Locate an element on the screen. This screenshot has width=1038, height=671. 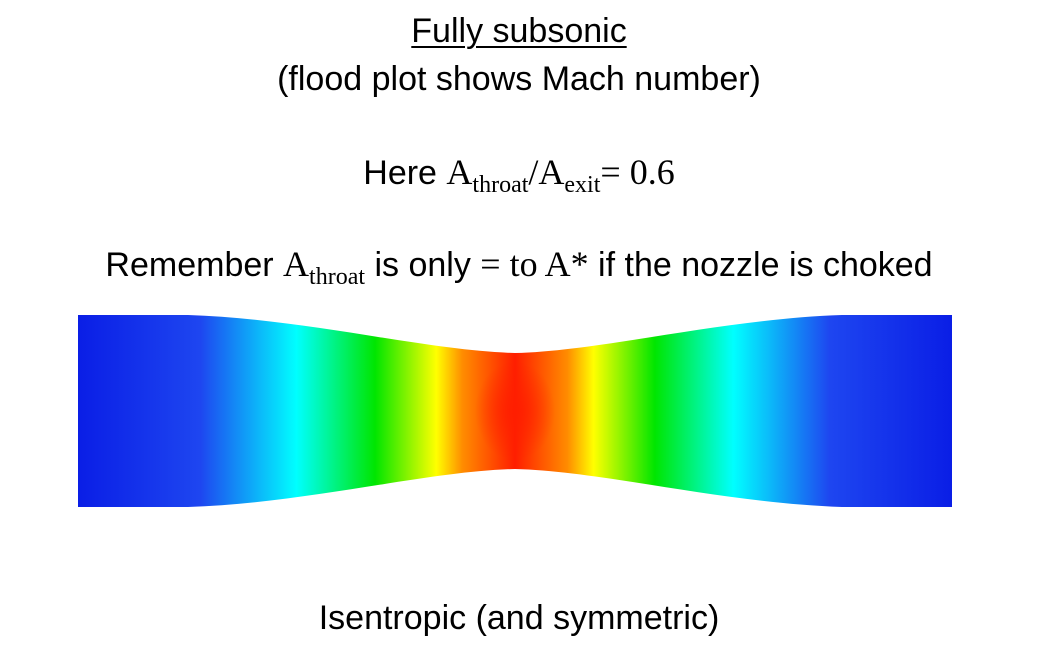
subtitle: (flood plot shows Mach number) is located at coordinates (519, 79).